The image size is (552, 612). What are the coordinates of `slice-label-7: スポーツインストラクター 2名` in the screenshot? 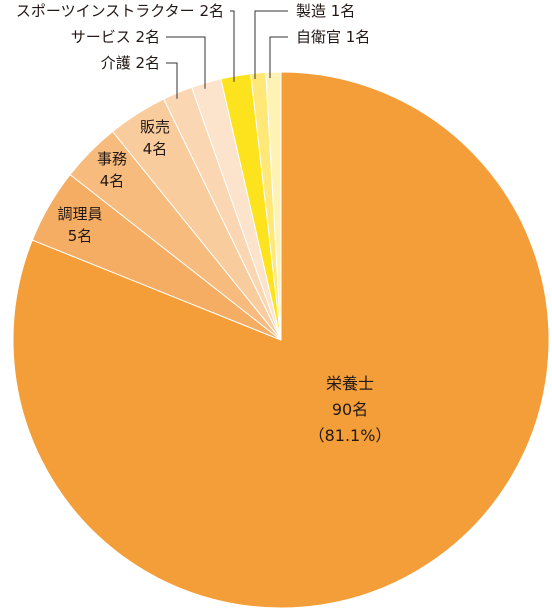 It's located at (120, 11).